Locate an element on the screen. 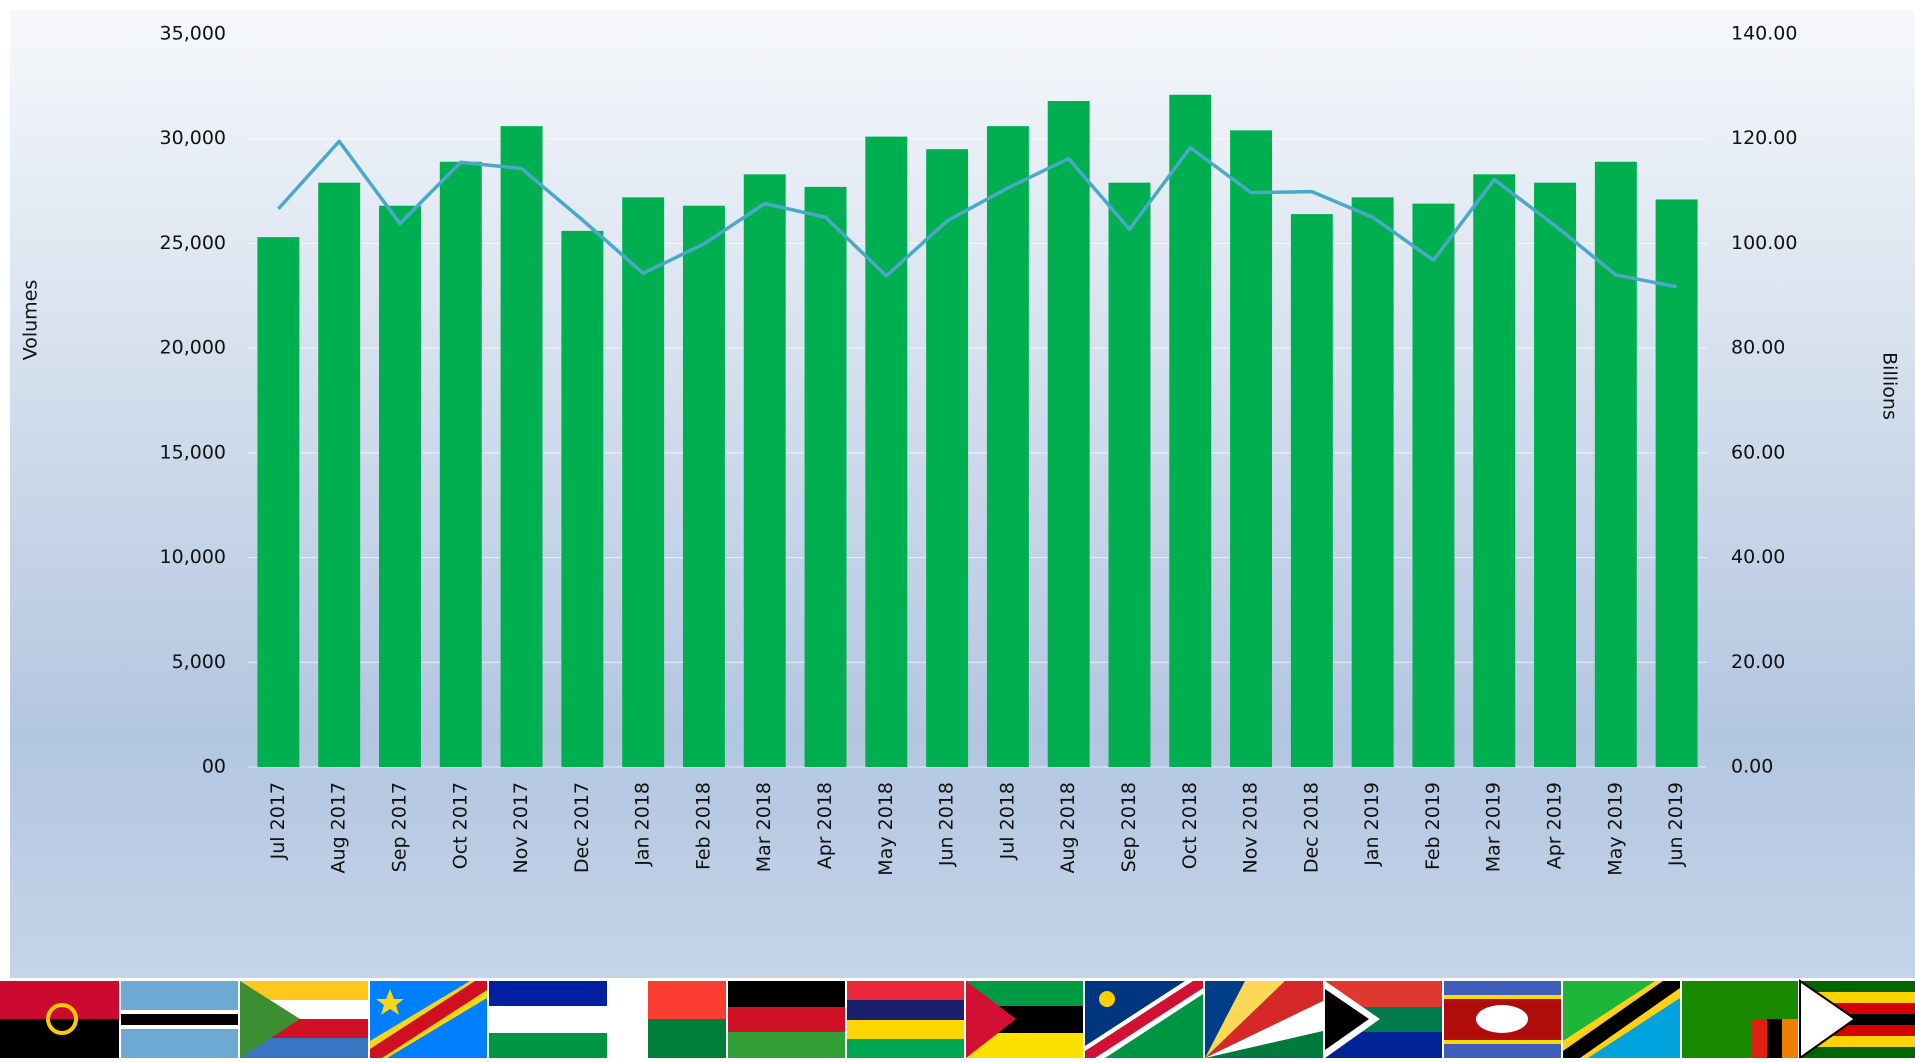  flag-strip is located at coordinates (957, 1019).